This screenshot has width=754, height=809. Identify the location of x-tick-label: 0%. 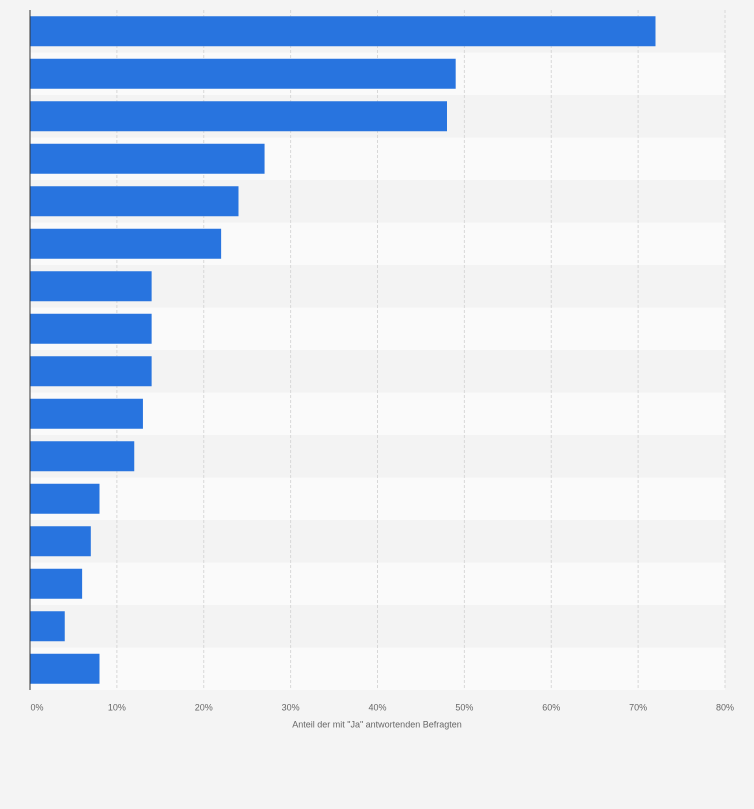
(36, 707).